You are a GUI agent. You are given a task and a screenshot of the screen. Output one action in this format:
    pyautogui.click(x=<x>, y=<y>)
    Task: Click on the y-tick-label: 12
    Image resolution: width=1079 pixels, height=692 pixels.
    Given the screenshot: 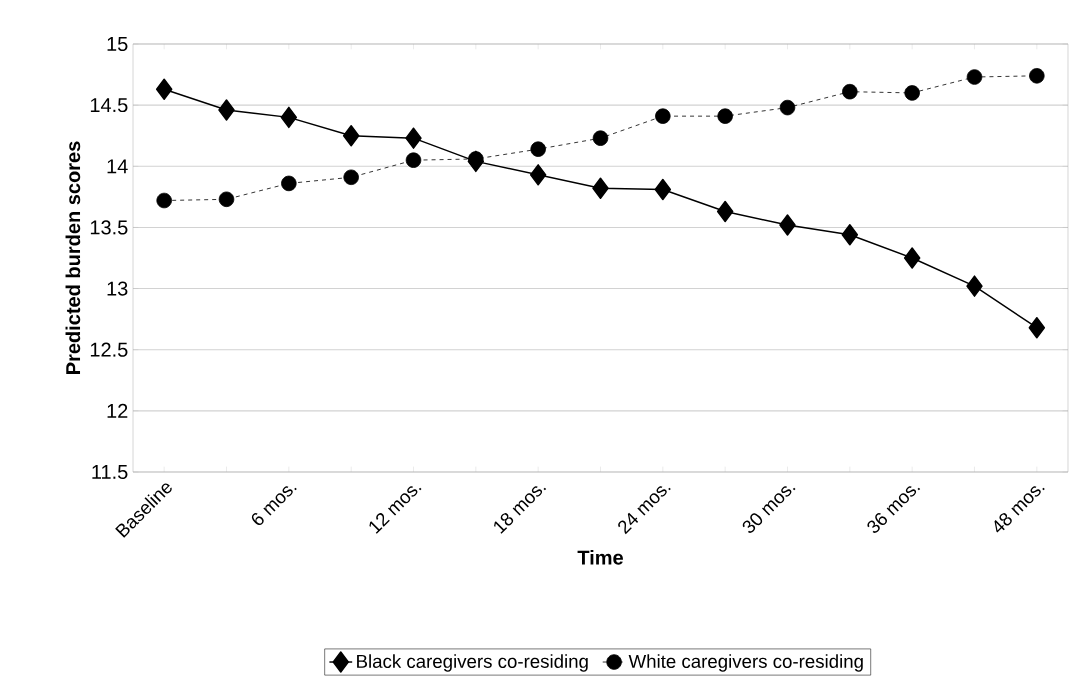 What is the action you would take?
    pyautogui.click(x=117, y=410)
    